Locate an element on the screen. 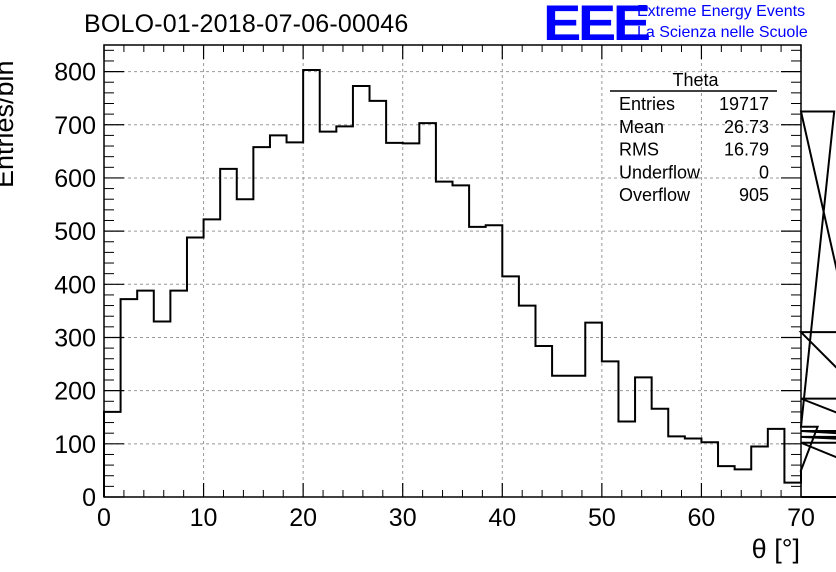  stats-box-title: Theta is located at coordinates (695, 80).